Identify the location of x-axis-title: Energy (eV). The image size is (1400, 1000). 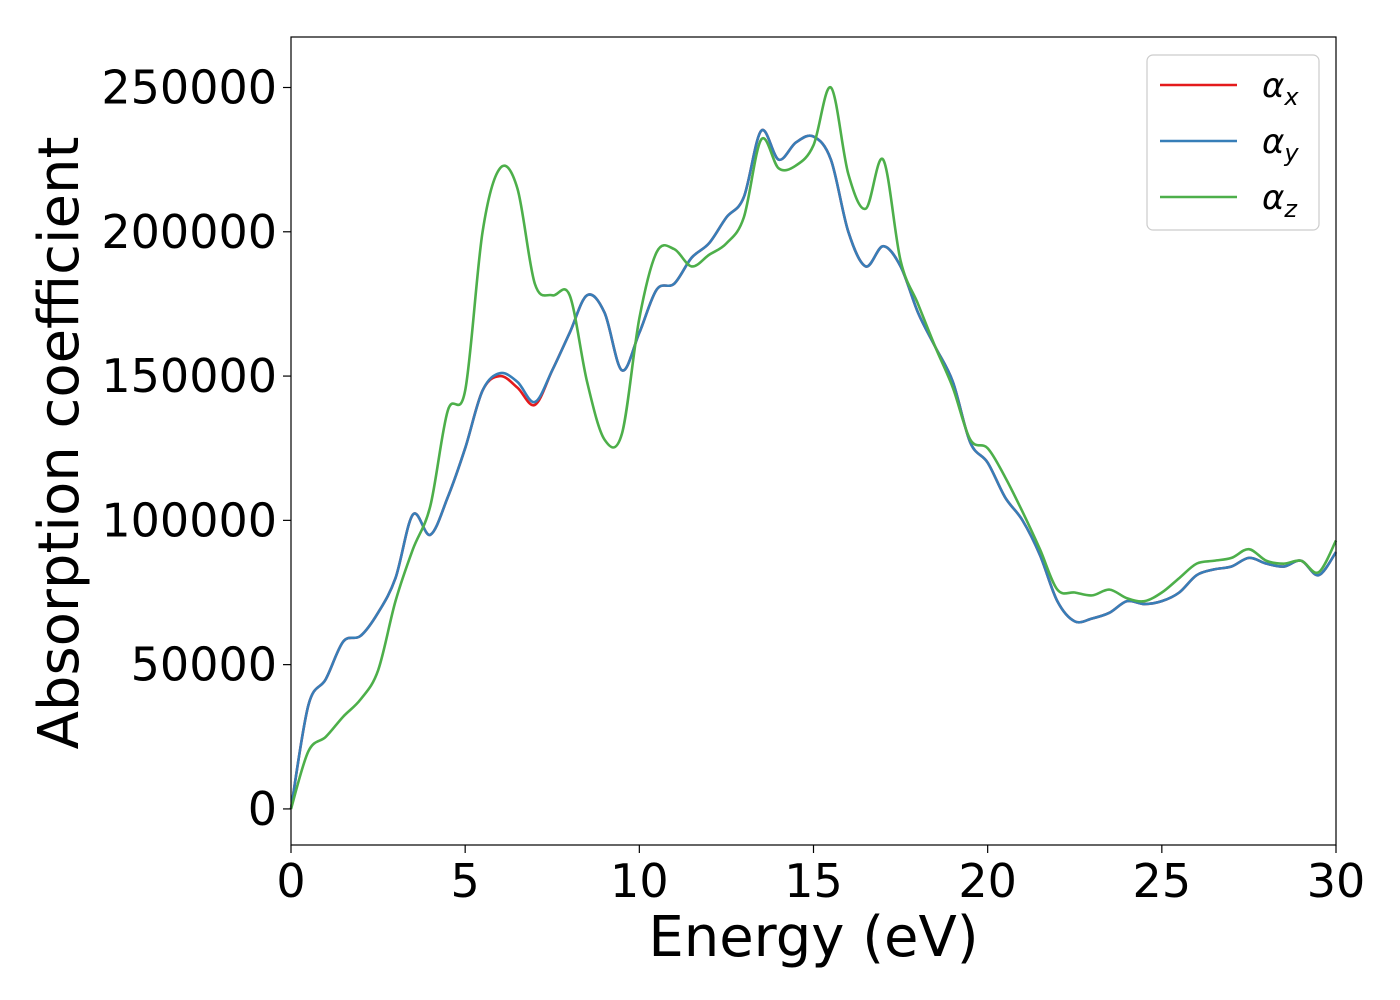
(813, 937).